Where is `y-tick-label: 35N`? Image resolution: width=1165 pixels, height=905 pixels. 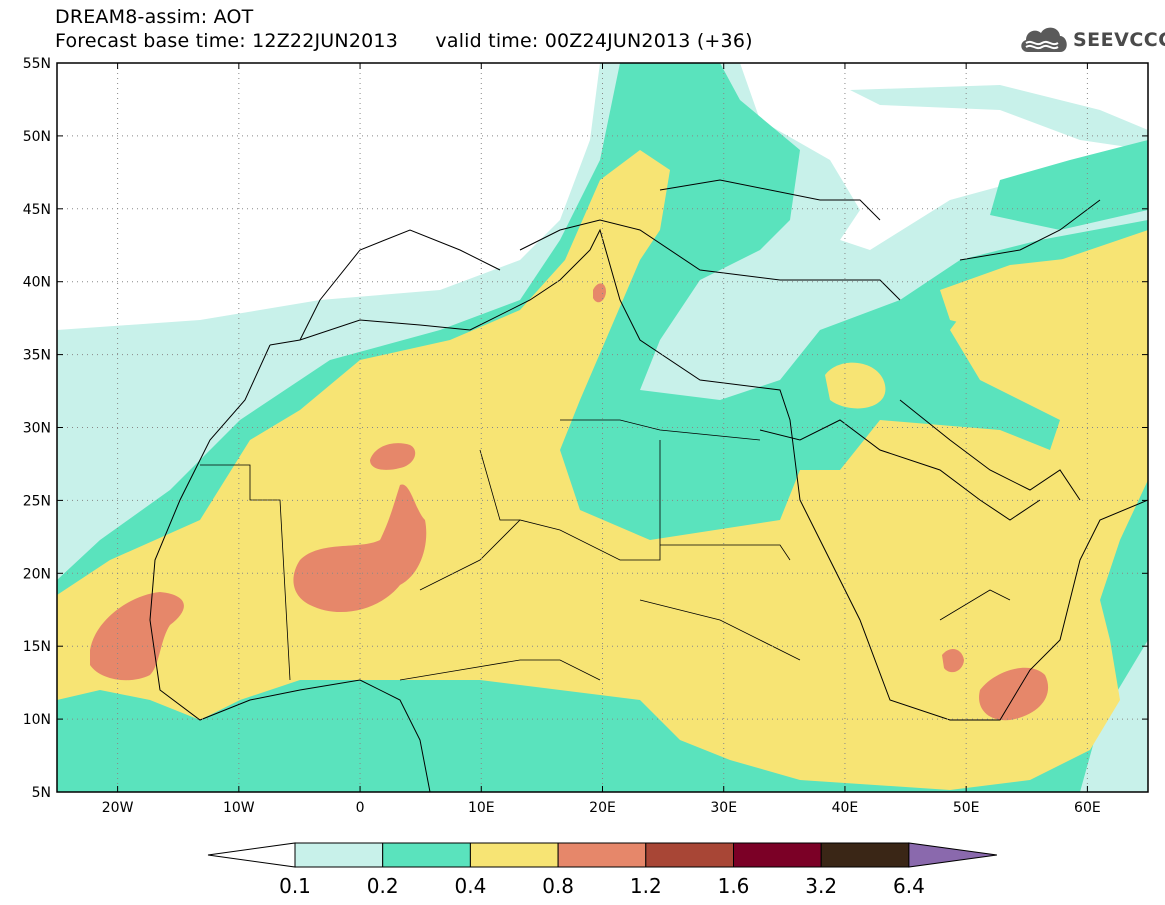 y-tick-label: 35N is located at coordinates (37, 356).